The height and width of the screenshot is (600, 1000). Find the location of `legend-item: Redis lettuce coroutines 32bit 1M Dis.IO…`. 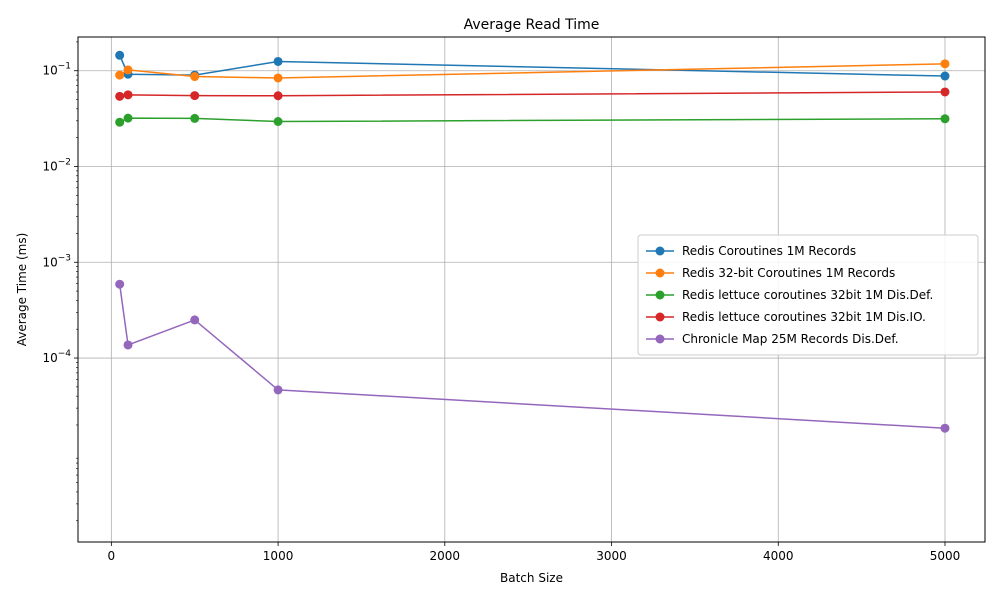

legend-item: Redis lettuce coroutines 32bit 1M Dis.IO… is located at coordinates (786, 317).